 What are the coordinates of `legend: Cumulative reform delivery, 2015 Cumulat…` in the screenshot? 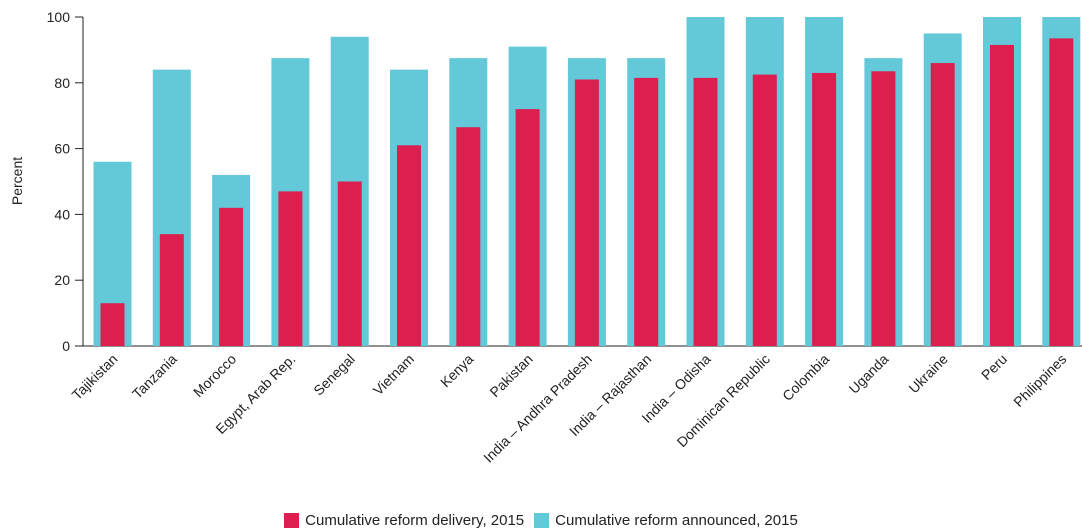 It's located at (541, 520).